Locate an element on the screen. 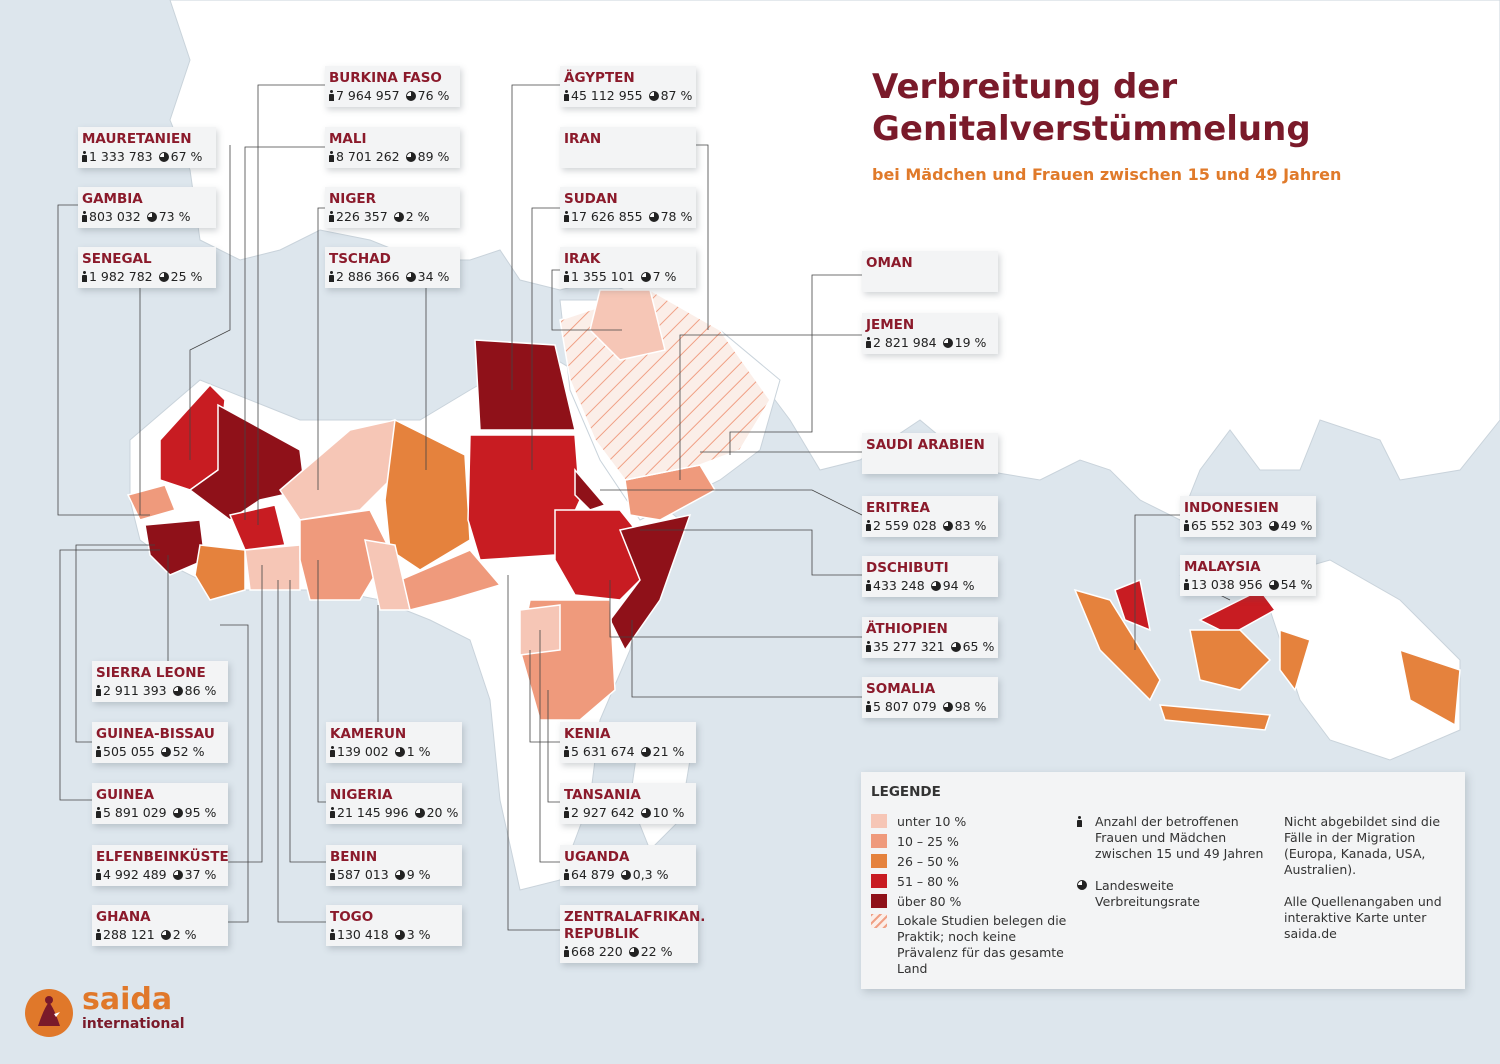 This screenshot has width=1500, height=1064. country-name: BENIN is located at coordinates (354, 857).